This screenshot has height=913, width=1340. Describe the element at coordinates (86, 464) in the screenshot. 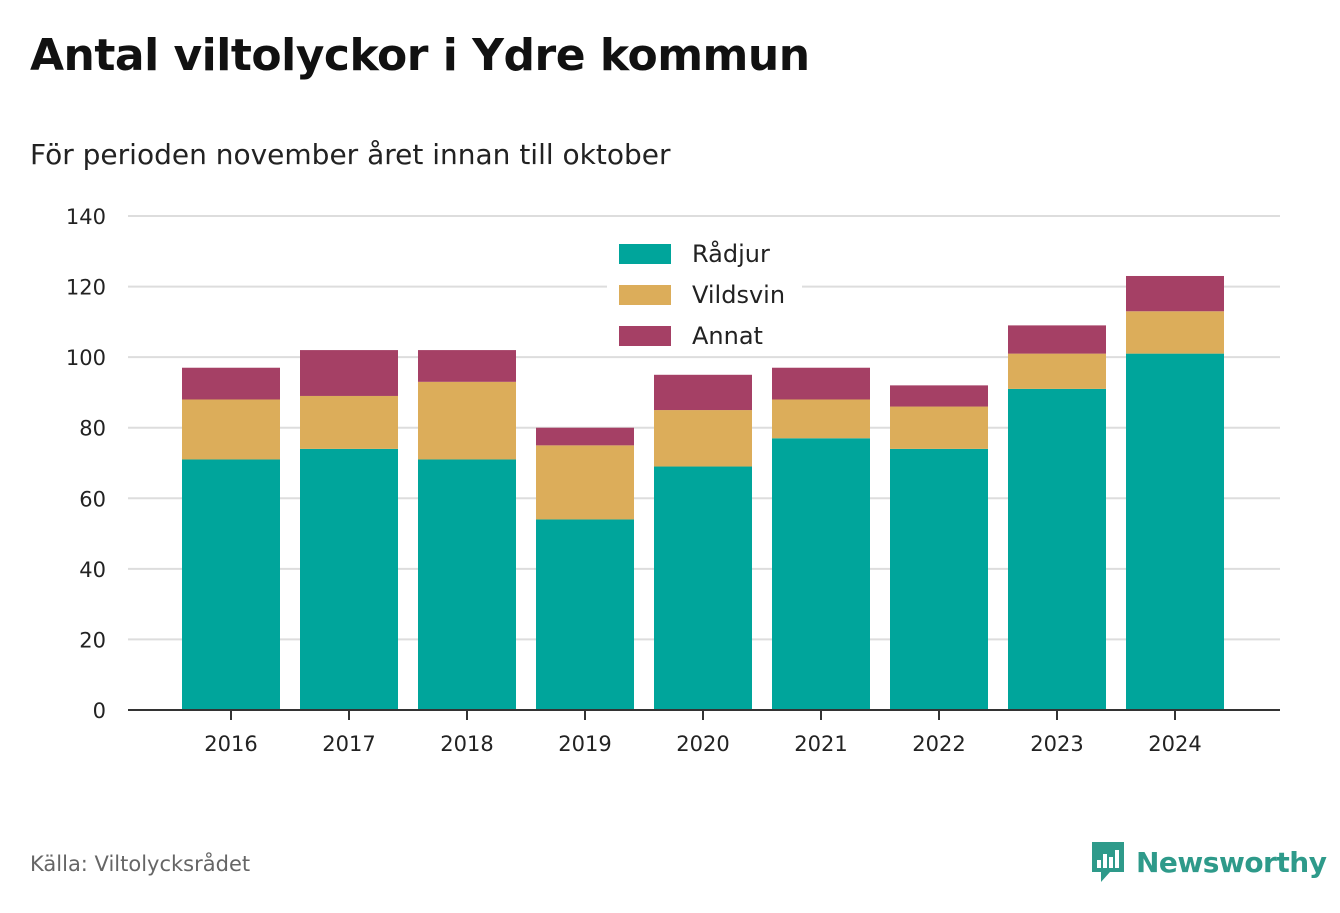

I see `y-axis-ticks: 0 20 40 60 80 100 120 140` at that location.